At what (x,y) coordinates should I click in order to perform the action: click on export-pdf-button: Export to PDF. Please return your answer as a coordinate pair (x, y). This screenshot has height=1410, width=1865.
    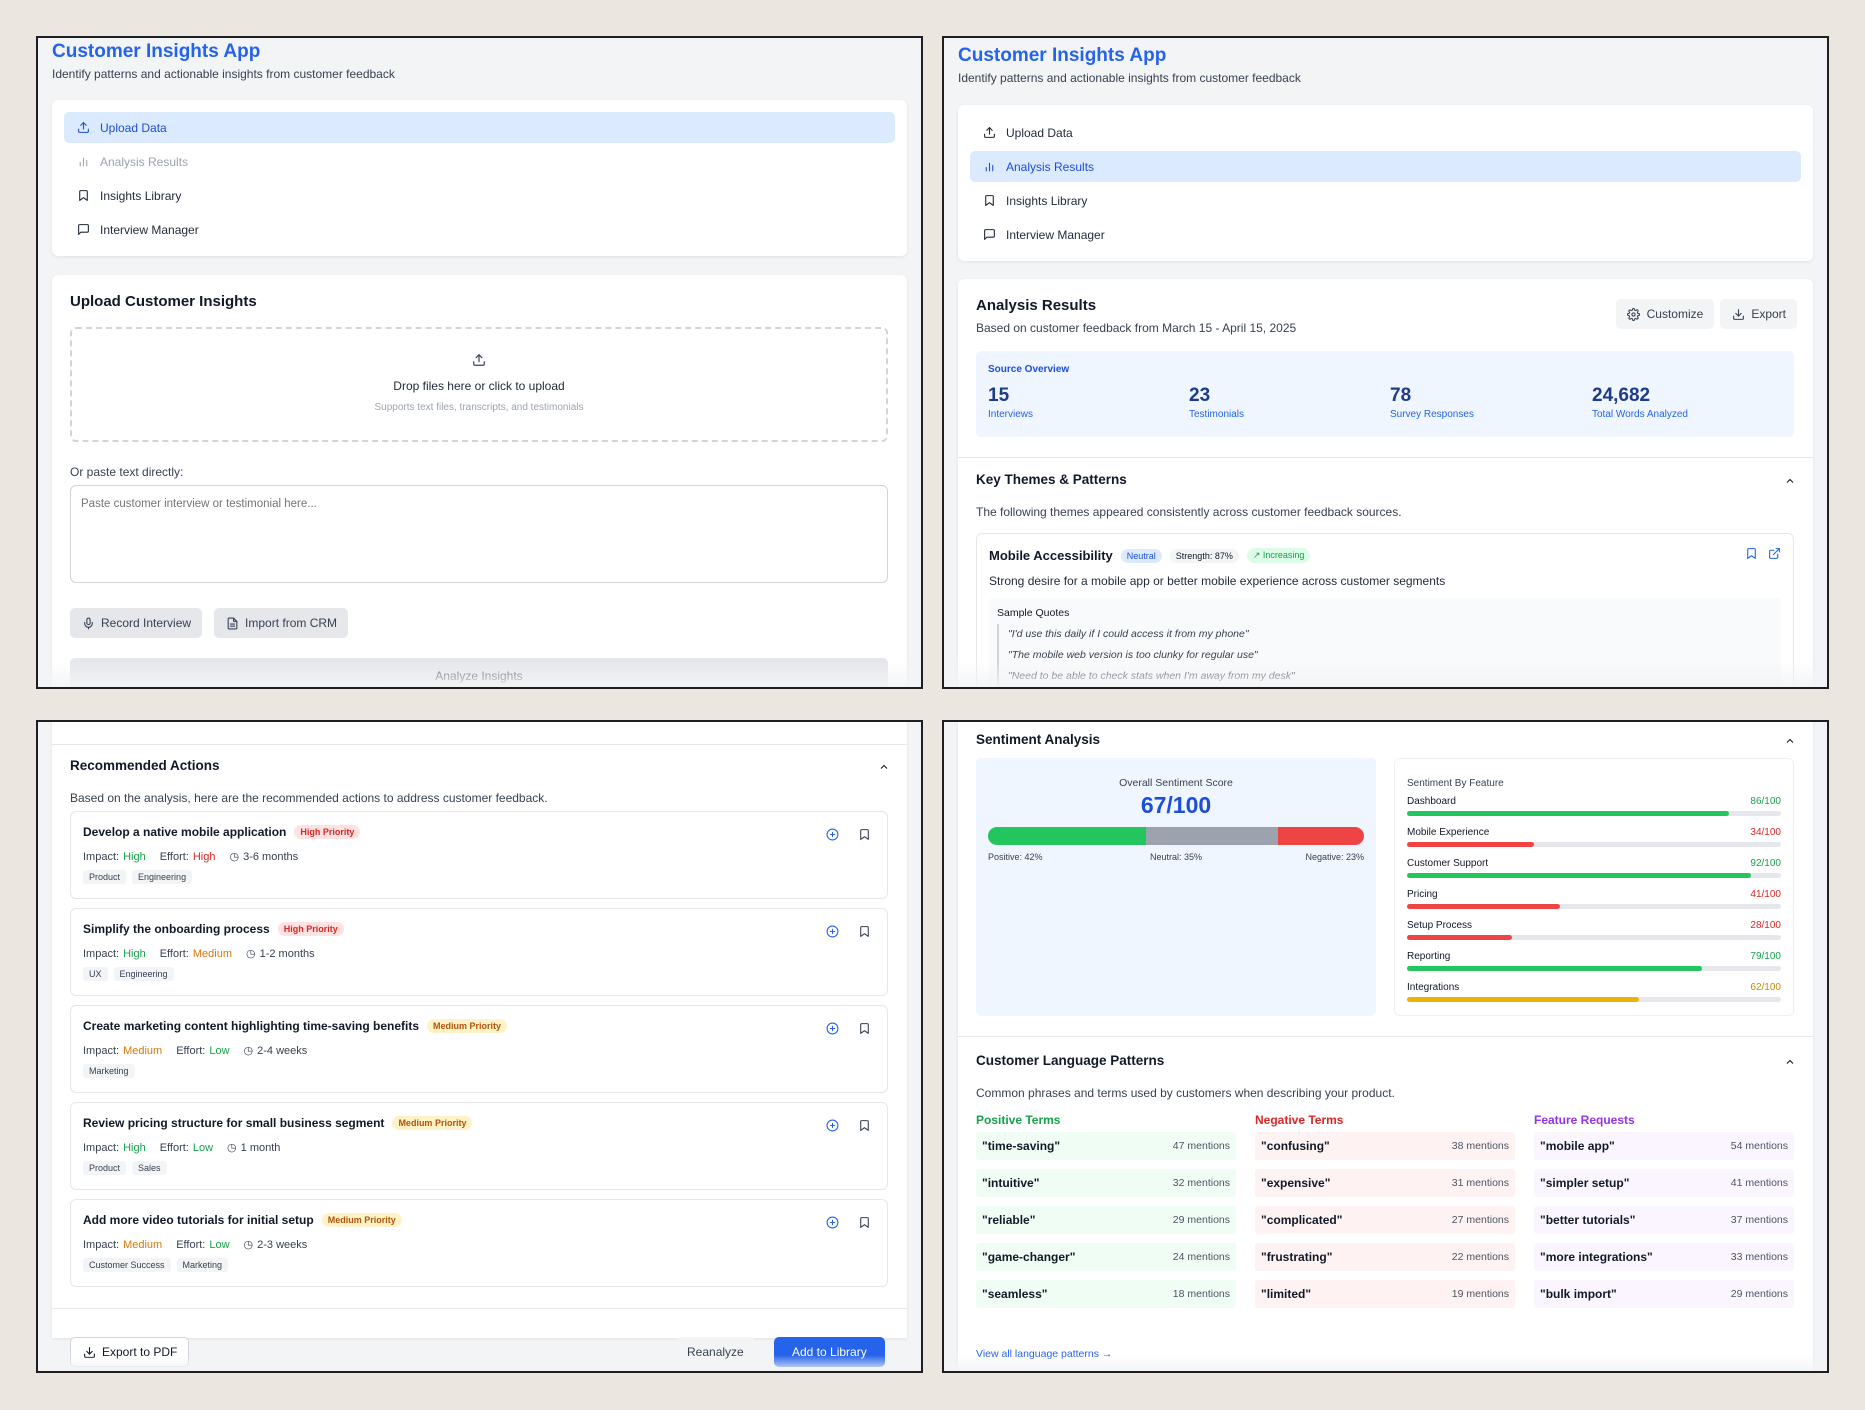
    Looking at the image, I should click on (130, 1352).